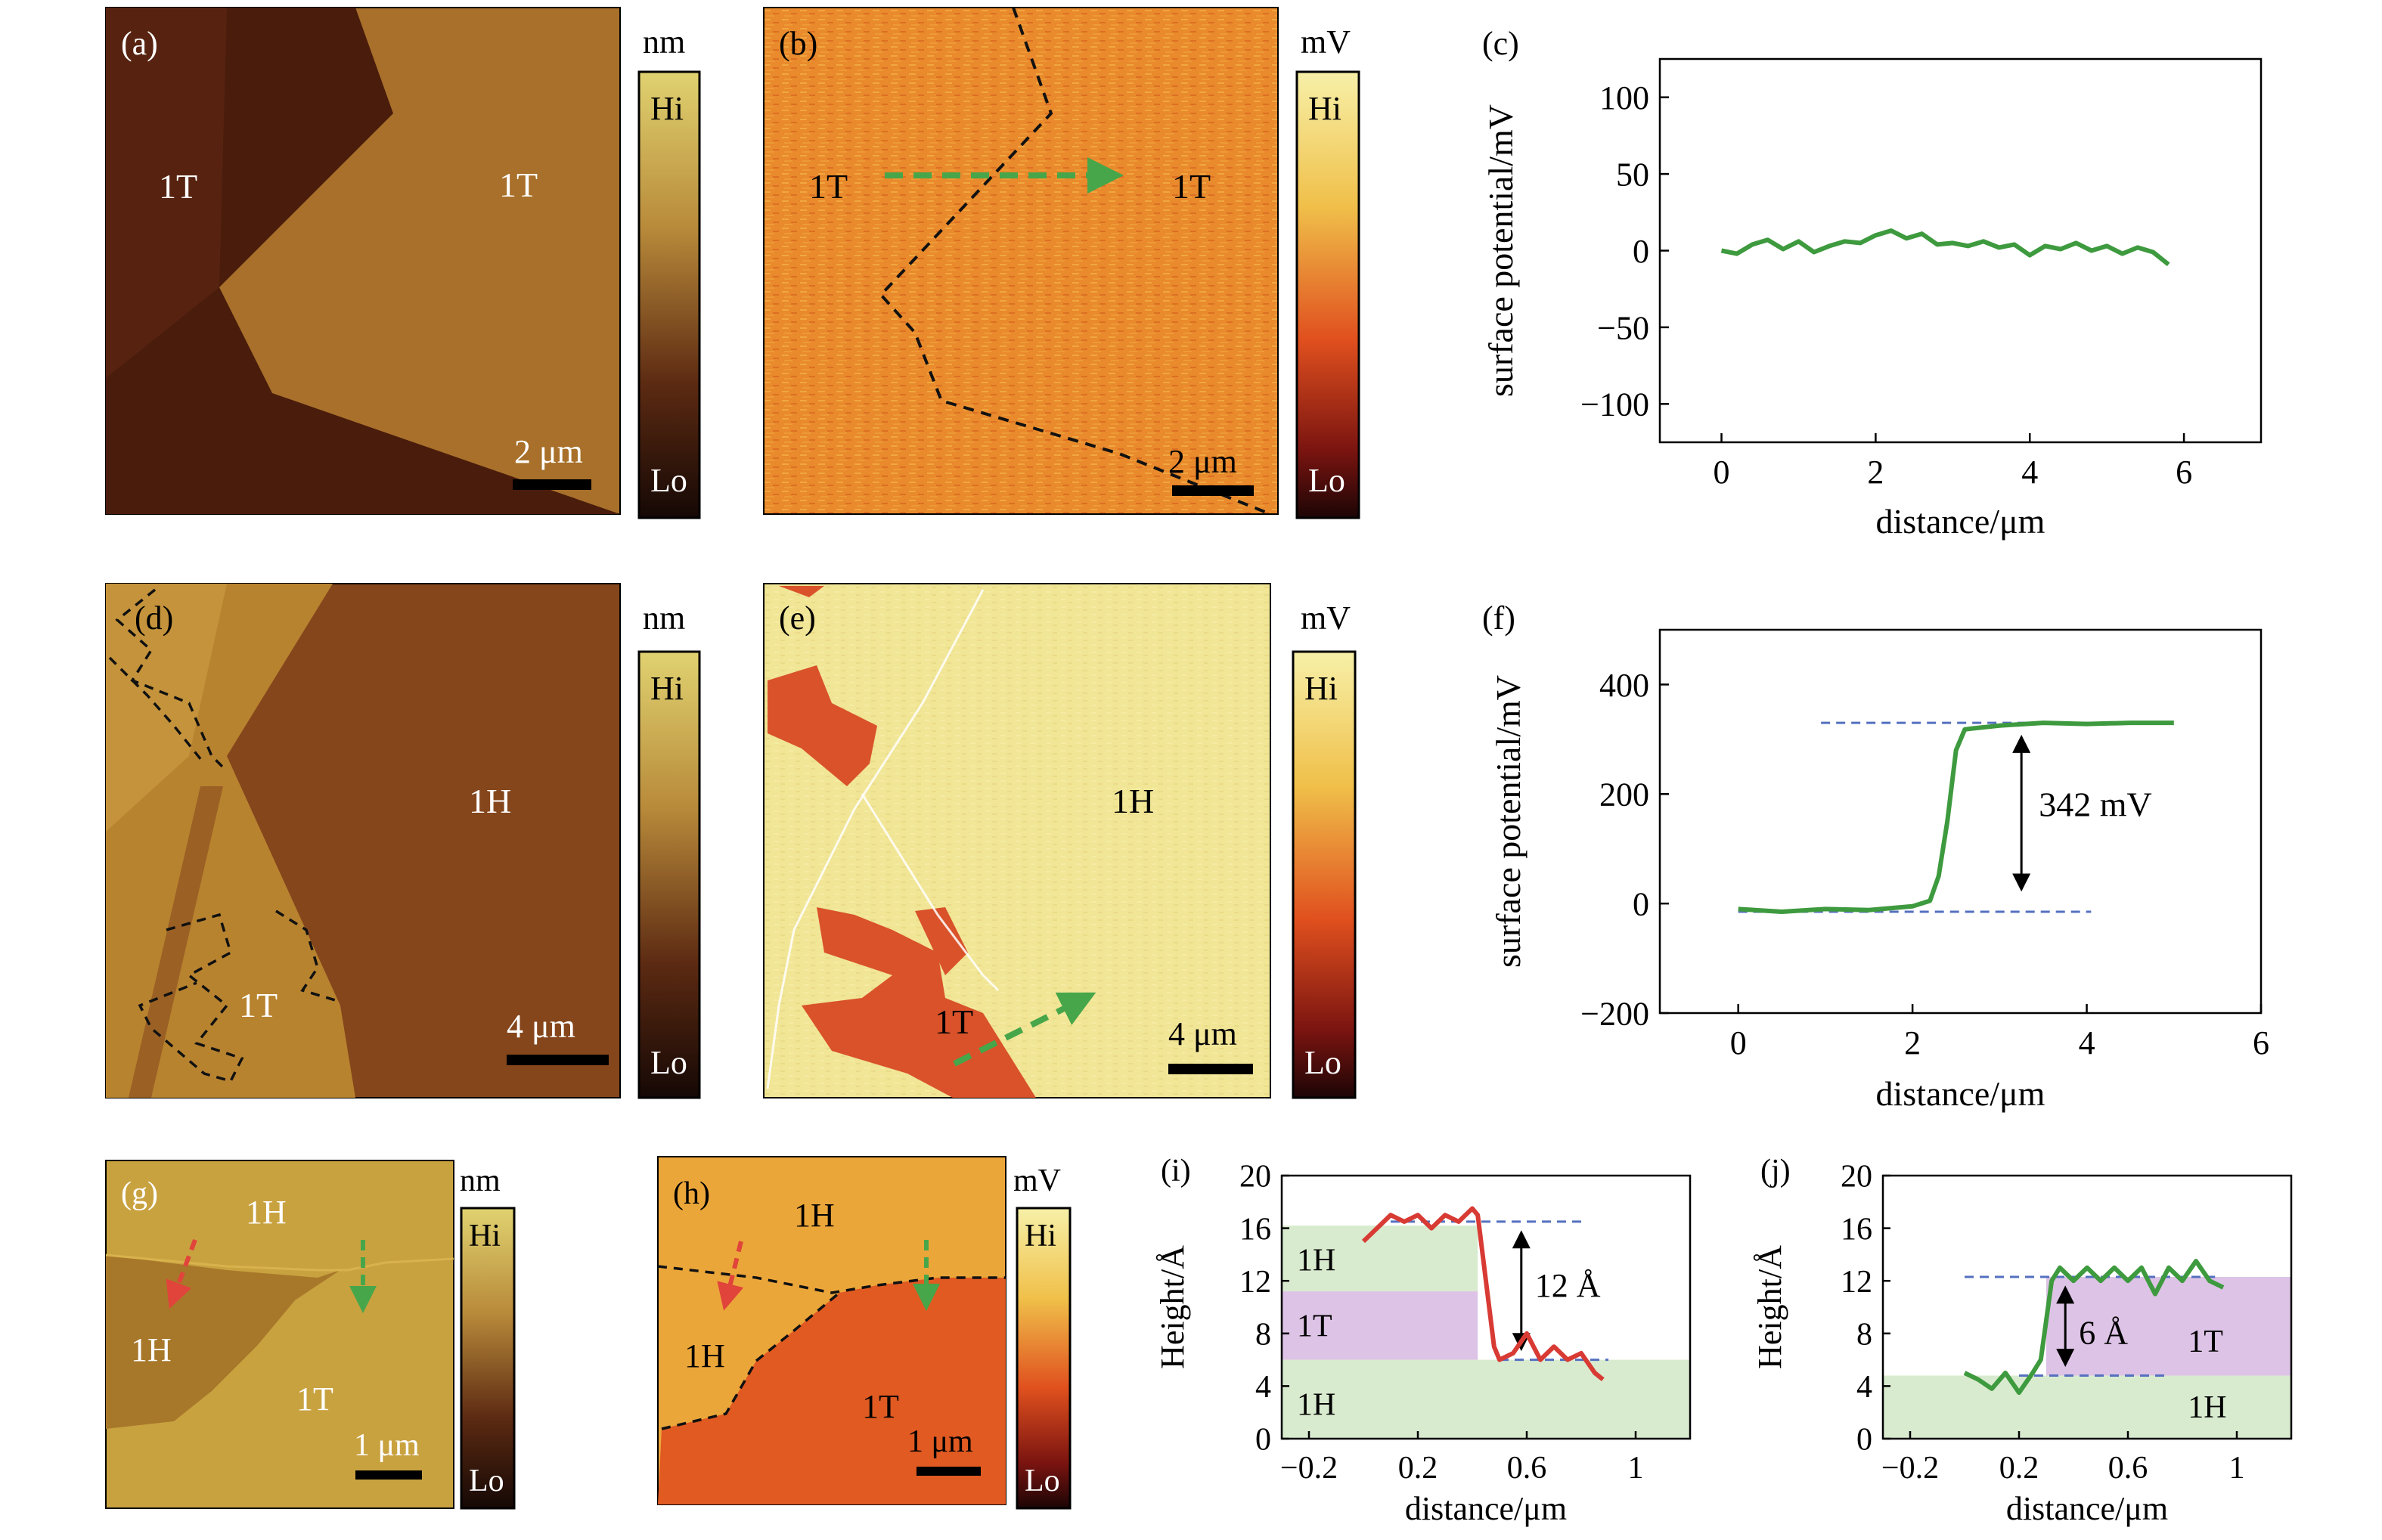 Image resolution: width=2382 pixels, height=1540 pixels. I want to click on scalebar-b, so click(1213, 490).